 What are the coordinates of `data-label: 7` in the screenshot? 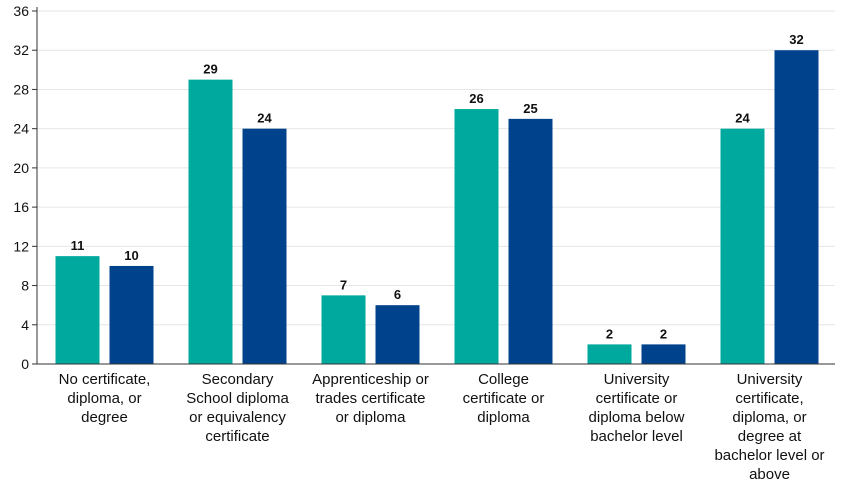 It's located at (343, 284).